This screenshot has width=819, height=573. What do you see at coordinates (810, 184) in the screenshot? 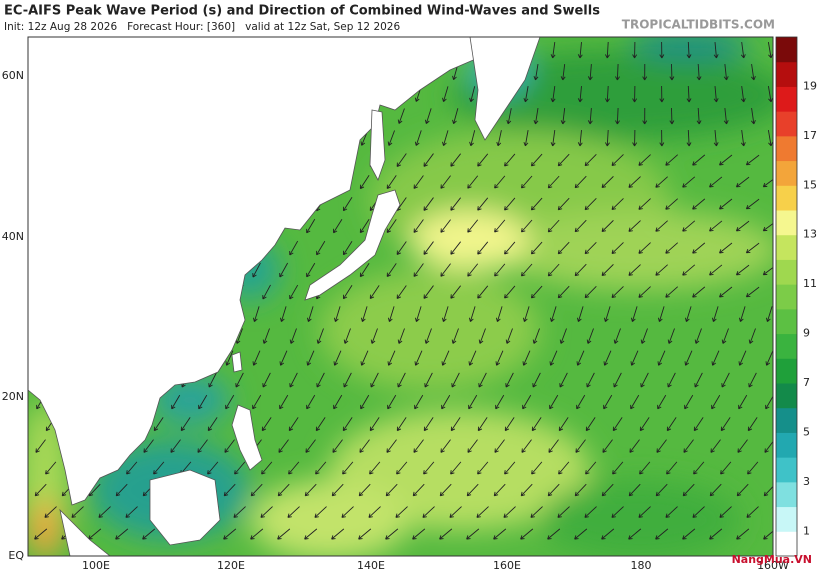
I see `colorbar-label: 15` at bounding box center [810, 184].